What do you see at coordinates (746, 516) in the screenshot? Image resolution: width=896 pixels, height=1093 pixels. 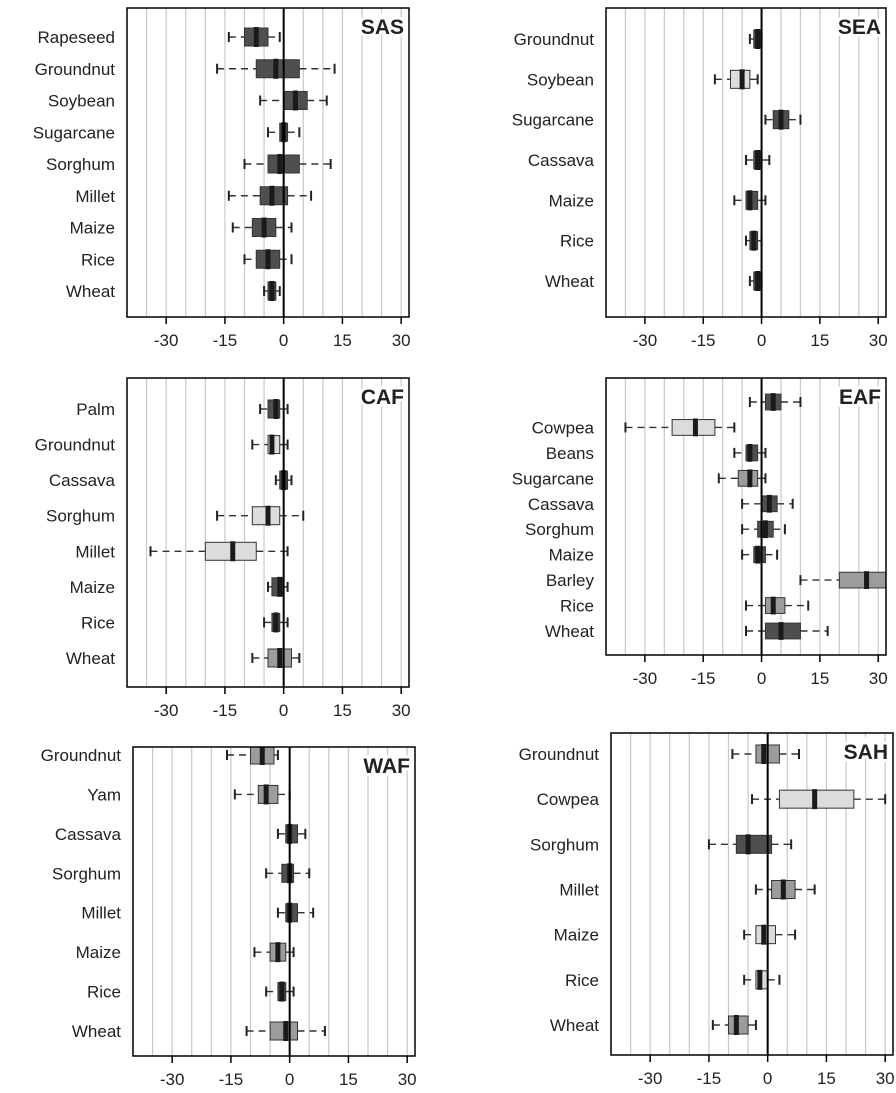 I see `plot-area-eaf` at bounding box center [746, 516].